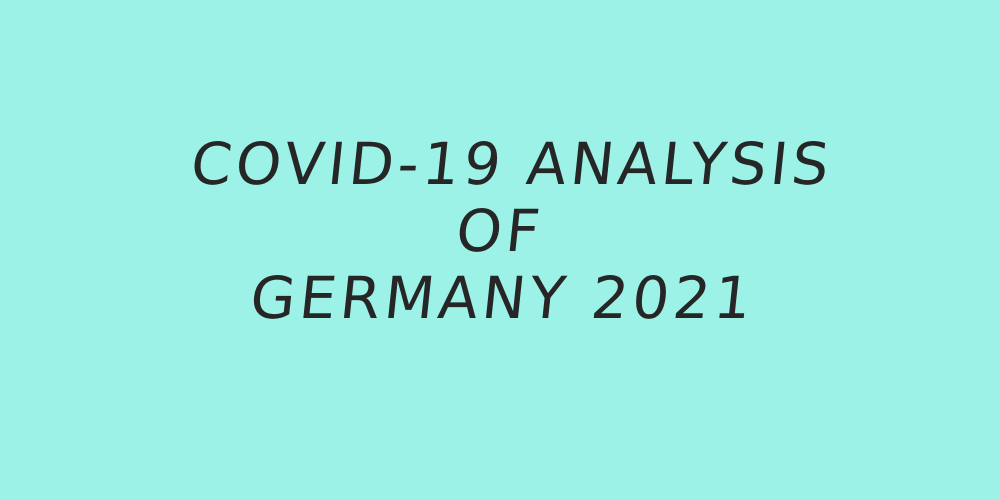 This screenshot has width=1000, height=500. I want to click on title-line-1: COVID-19 ANALYSIS, so click(512, 164).